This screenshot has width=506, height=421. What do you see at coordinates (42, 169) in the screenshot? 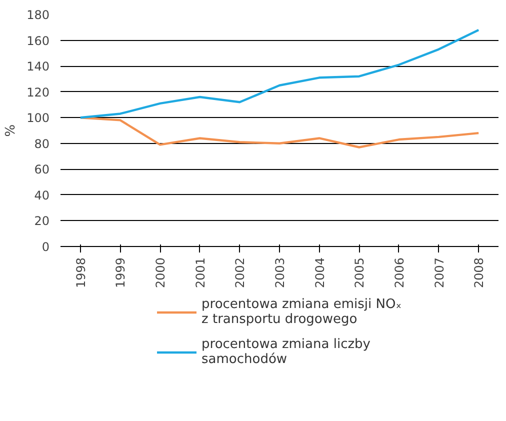
I see `y-tick-label: 60` at bounding box center [42, 169].